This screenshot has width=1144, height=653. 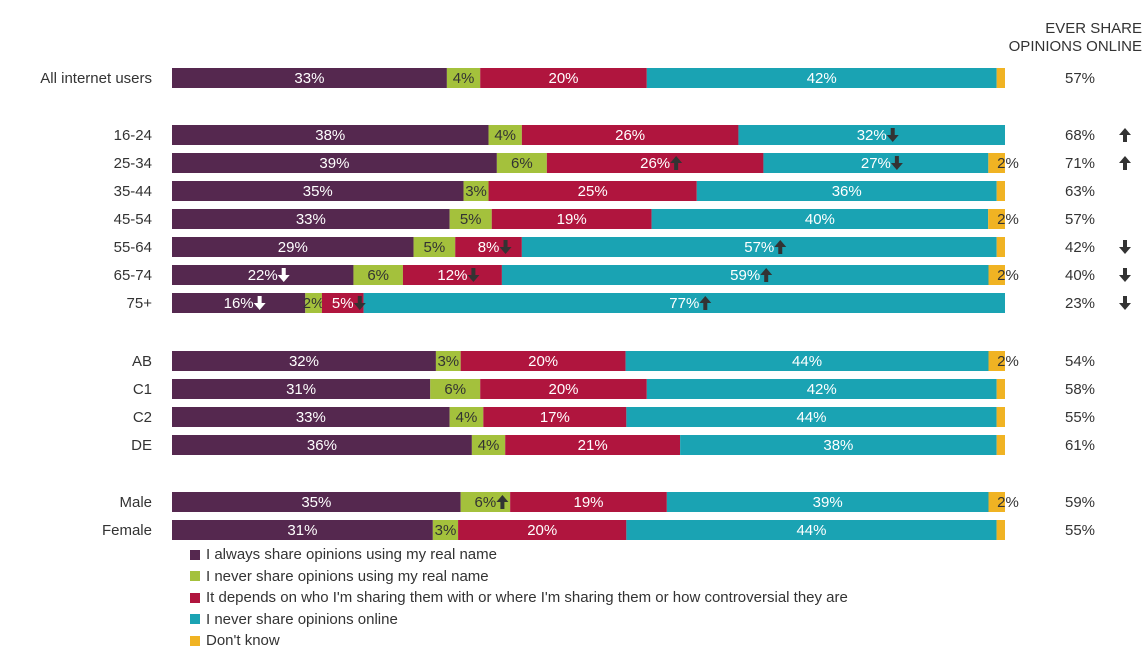 I want to click on data-label-always-45-54: 33%, so click(x=311, y=219).